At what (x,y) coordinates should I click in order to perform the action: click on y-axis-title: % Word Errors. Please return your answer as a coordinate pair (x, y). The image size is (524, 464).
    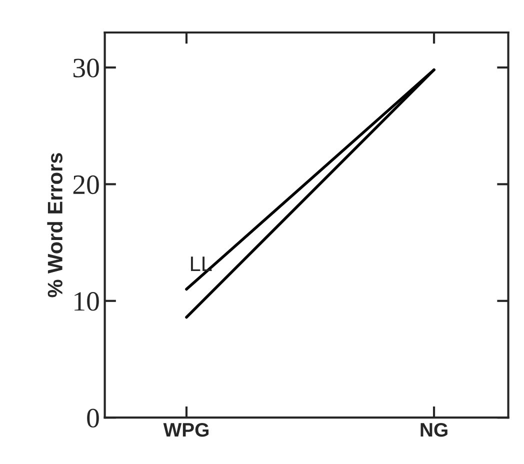
    Looking at the image, I should click on (54, 225).